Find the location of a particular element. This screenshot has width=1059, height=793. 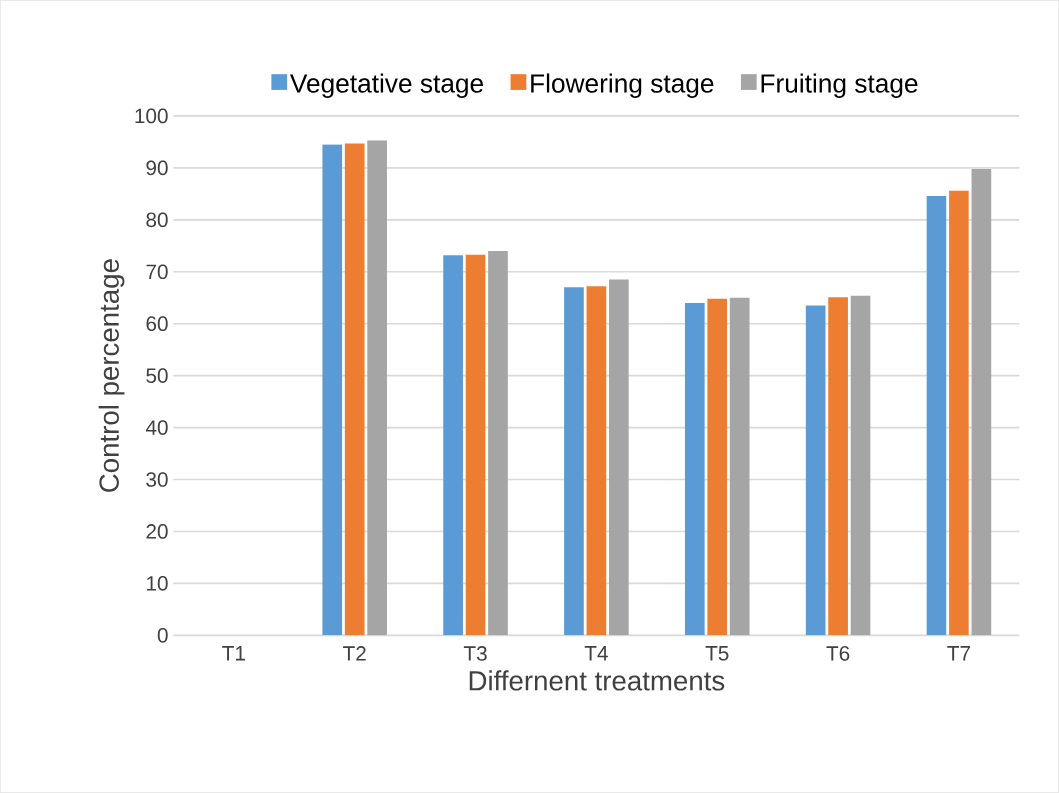

legend-label: Flowering stage is located at coordinates (622, 85).